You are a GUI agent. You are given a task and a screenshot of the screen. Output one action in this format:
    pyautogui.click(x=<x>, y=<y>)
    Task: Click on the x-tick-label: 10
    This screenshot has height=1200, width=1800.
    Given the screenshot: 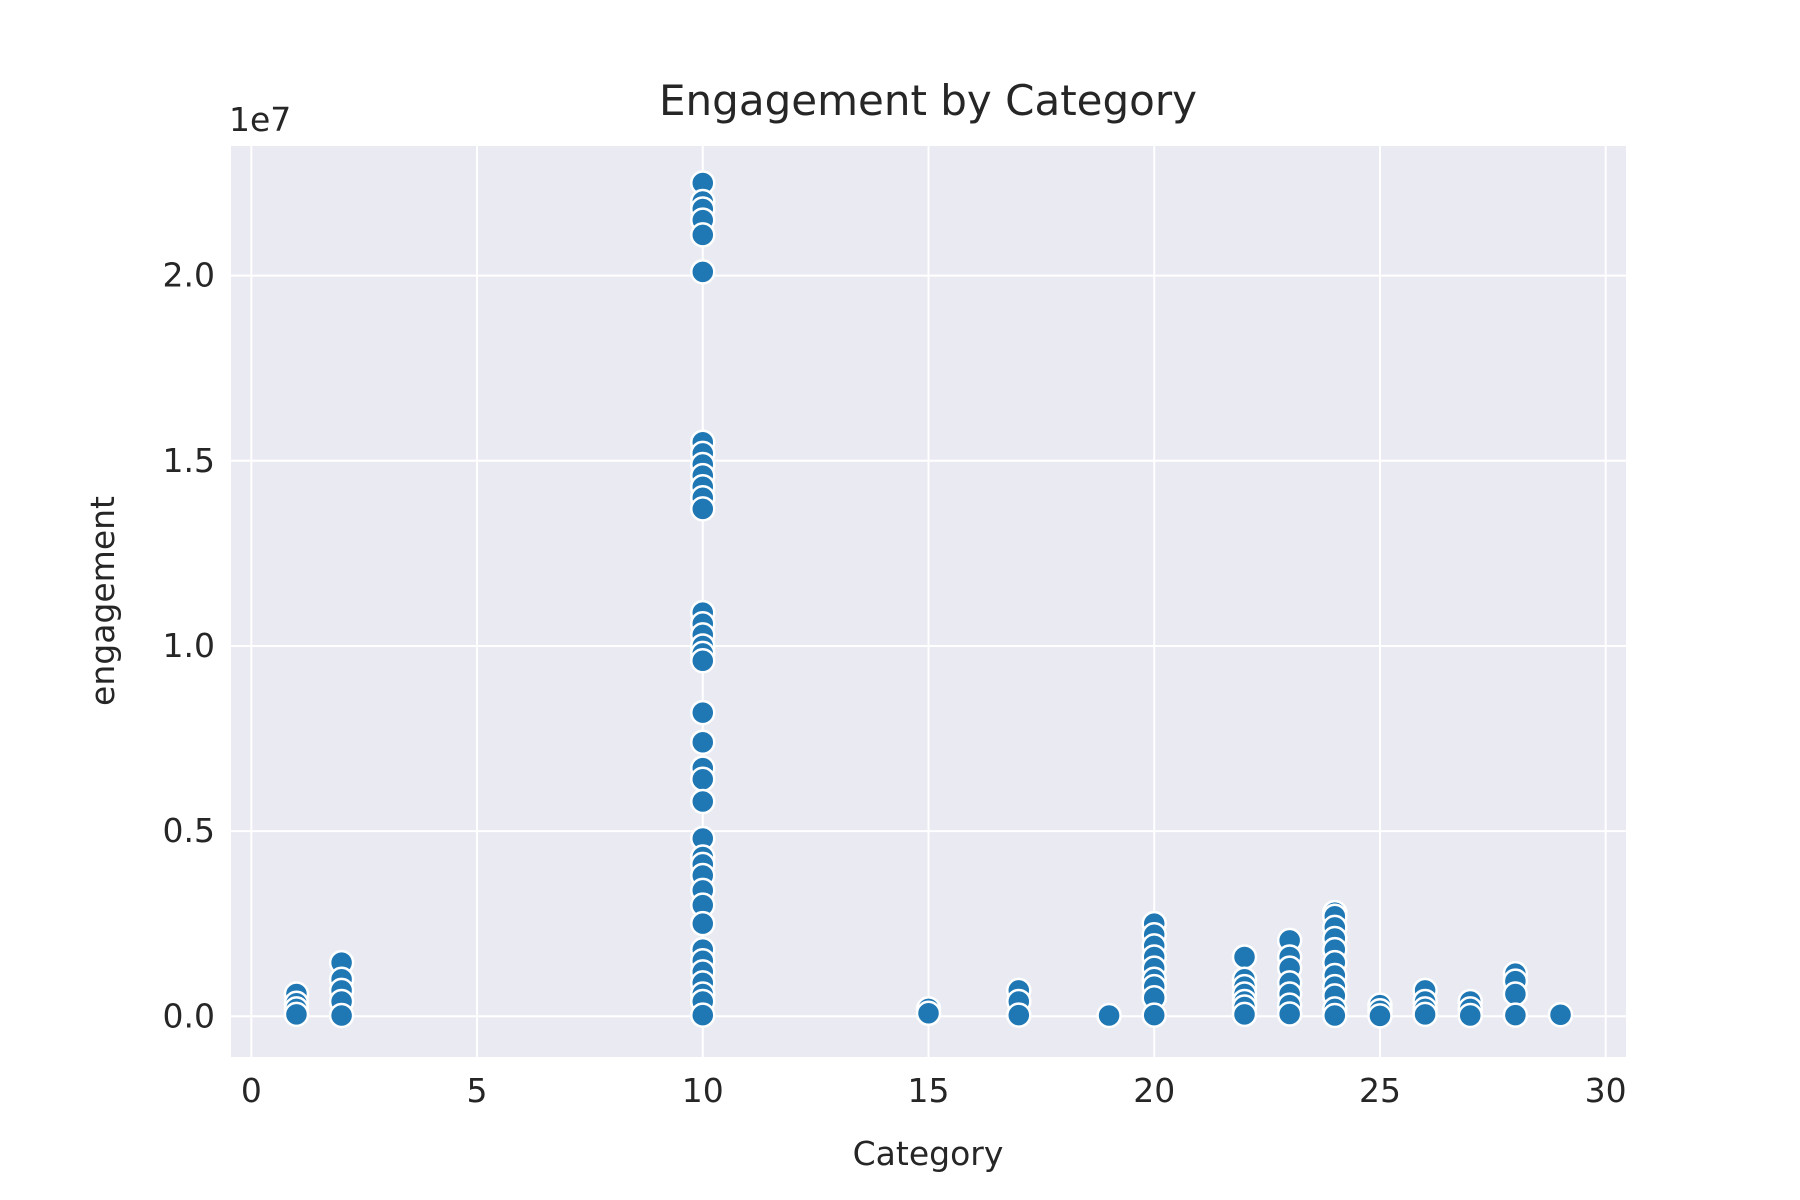 What is the action you would take?
    pyautogui.click(x=703, y=1090)
    